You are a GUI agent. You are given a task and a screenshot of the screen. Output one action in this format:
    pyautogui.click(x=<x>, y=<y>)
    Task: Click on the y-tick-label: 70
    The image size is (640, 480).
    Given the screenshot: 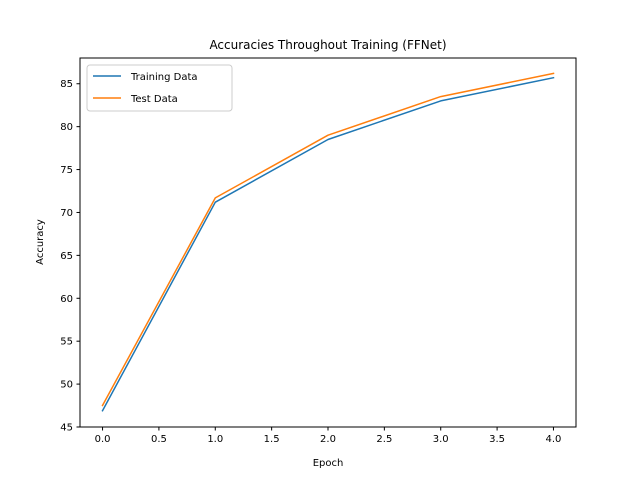 What is the action you would take?
    pyautogui.click(x=66, y=213)
    